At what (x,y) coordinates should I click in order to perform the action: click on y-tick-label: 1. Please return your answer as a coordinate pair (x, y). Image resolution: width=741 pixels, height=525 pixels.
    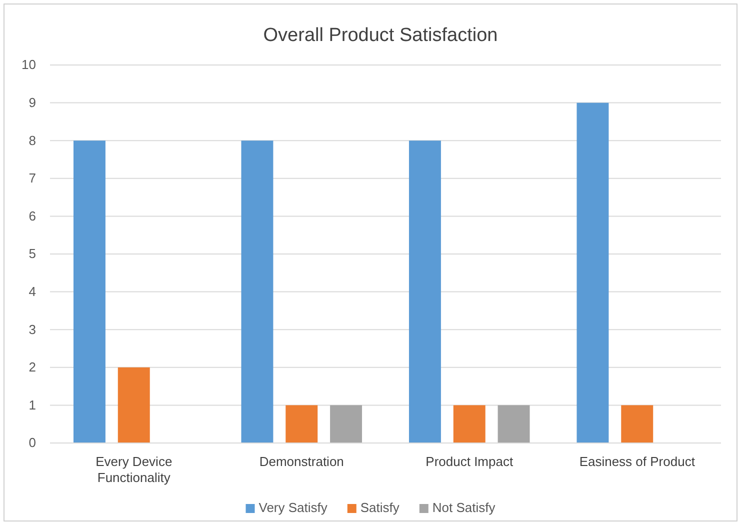
    Looking at the image, I should click on (32, 404).